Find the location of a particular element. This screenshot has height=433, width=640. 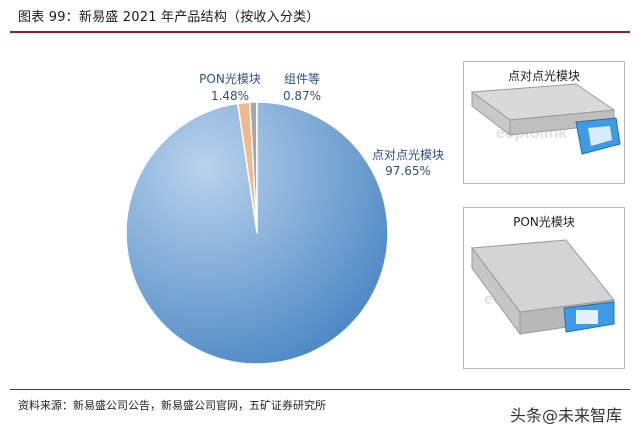

panel-point-to-point: eoptolink 点对点光模块 is located at coordinates (544, 122).